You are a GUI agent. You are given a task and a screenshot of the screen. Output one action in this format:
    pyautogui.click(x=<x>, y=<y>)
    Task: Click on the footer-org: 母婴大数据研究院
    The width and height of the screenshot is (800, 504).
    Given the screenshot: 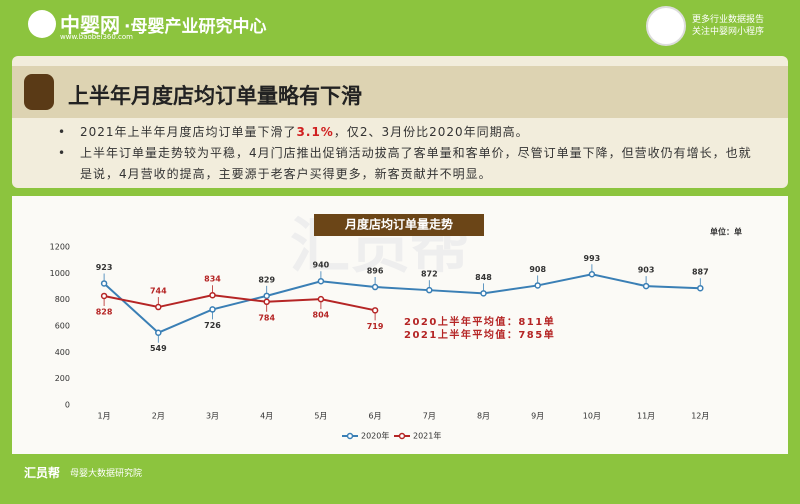 What is the action you would take?
    pyautogui.click(x=106, y=474)
    